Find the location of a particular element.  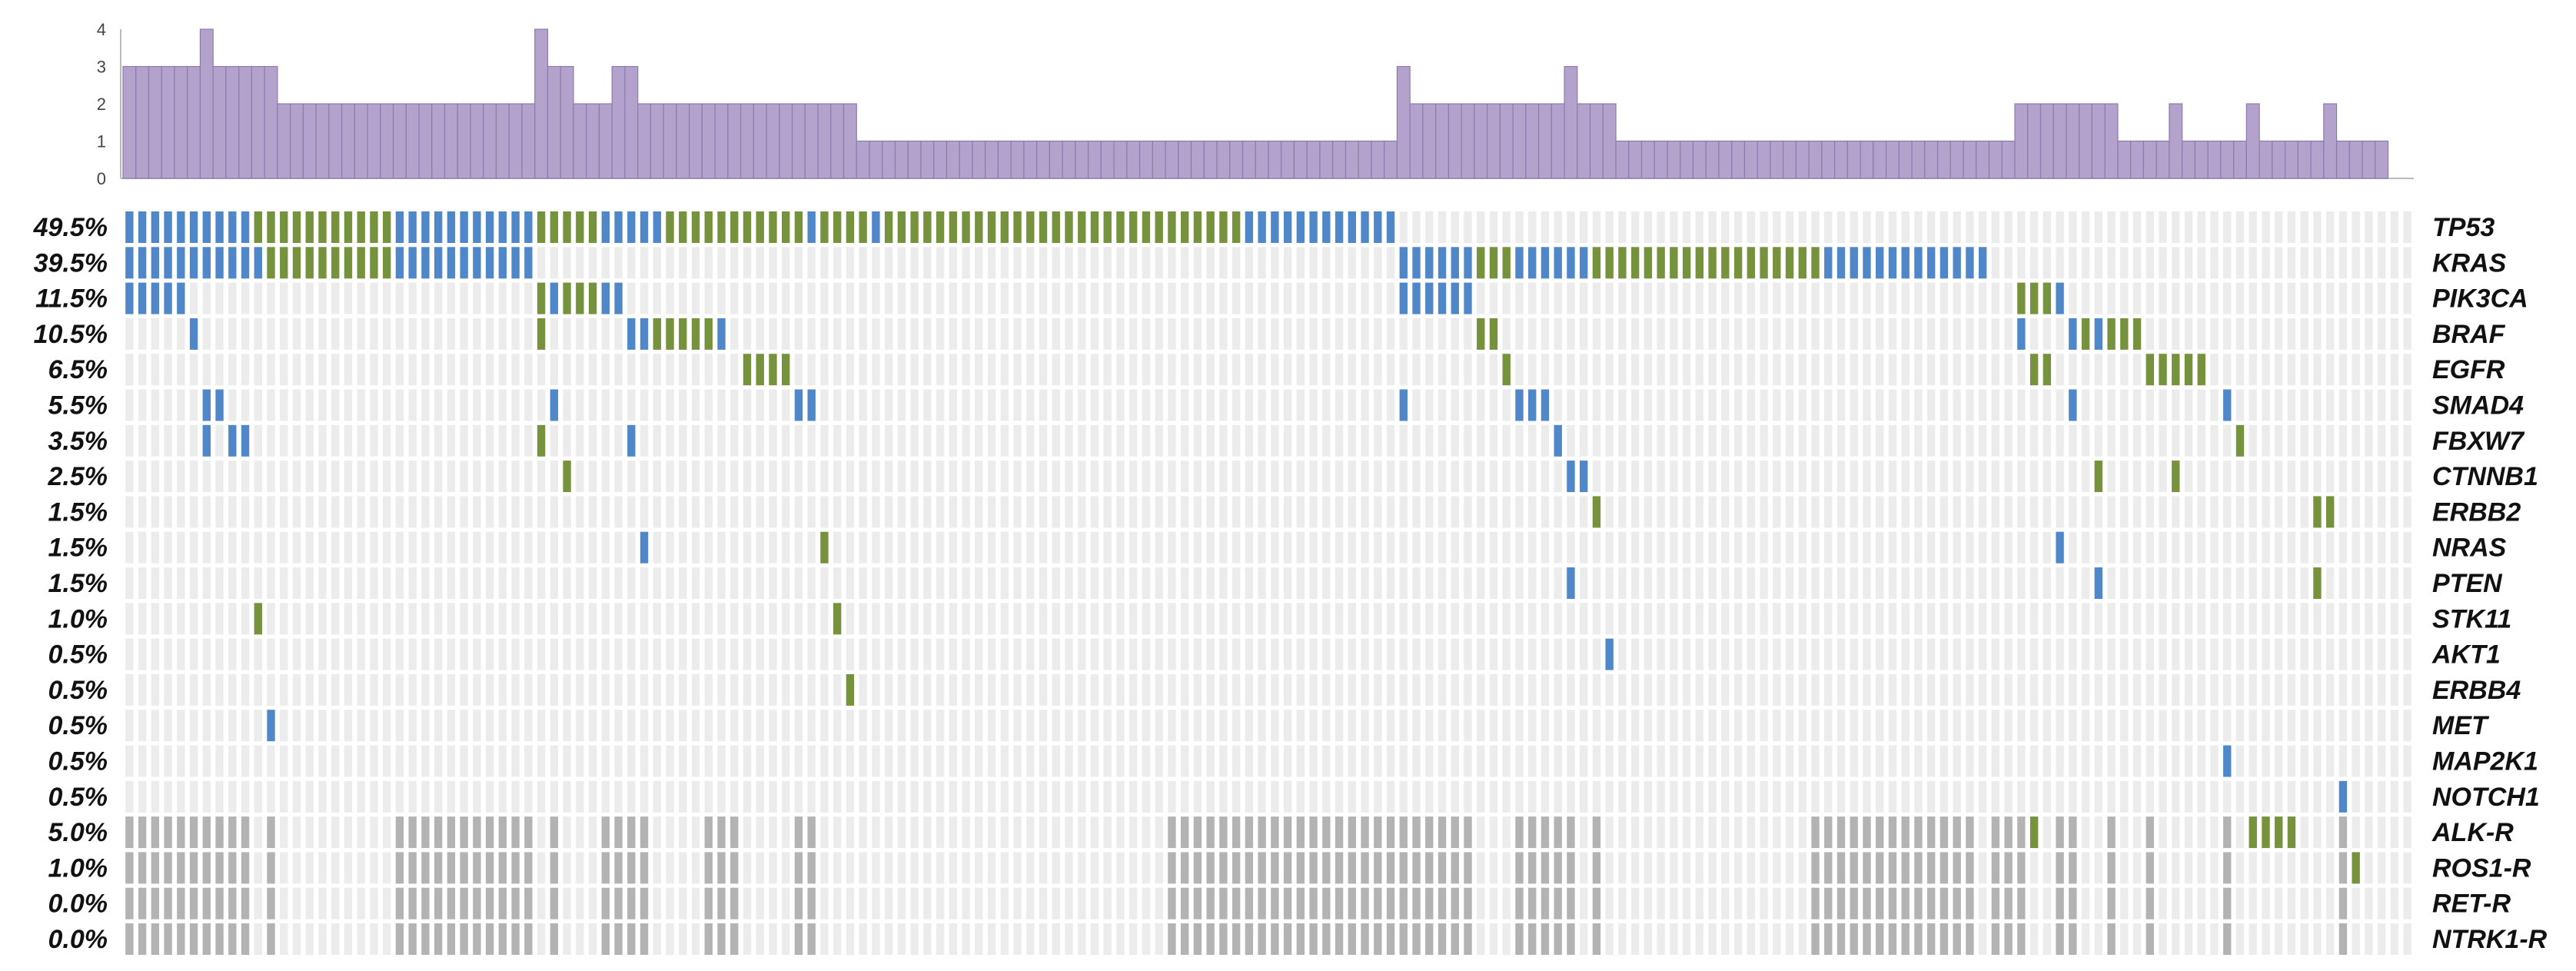

percent-label: 0.5% is located at coordinates (78, 798).